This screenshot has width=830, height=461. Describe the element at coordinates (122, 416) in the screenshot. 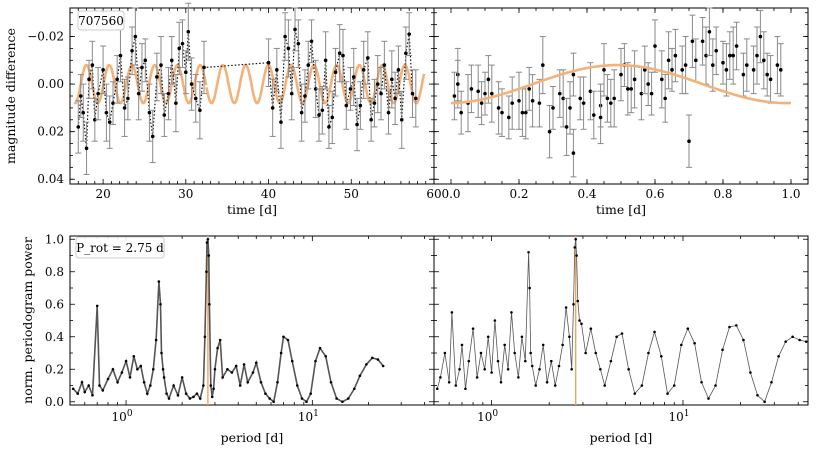

I see `x-tick-label: 100` at that location.